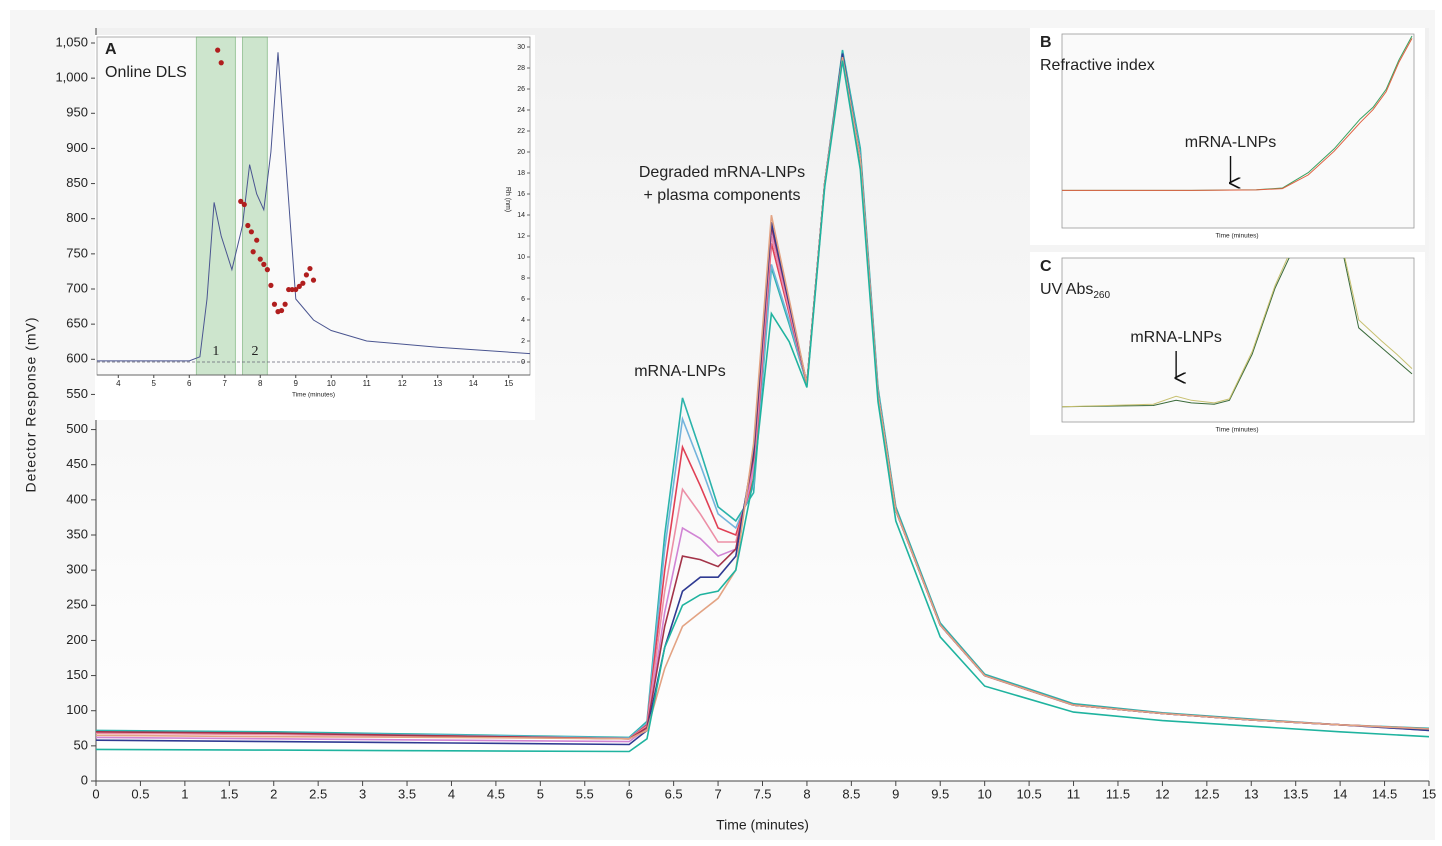 The height and width of the screenshot is (846, 1442). What do you see at coordinates (77, 358) in the screenshot?
I see `y-tick-label: 600` at bounding box center [77, 358].